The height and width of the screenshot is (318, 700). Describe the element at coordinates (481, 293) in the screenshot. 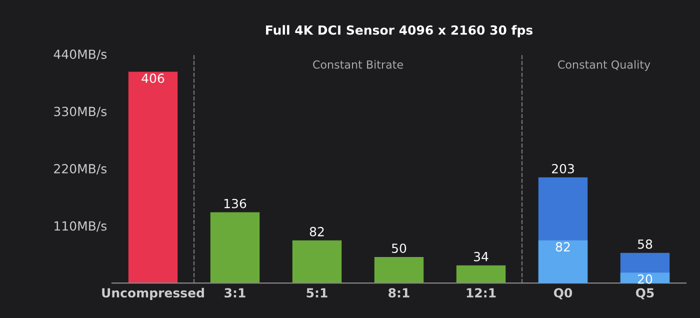

I see `x-tick-label: 12:1` at that location.